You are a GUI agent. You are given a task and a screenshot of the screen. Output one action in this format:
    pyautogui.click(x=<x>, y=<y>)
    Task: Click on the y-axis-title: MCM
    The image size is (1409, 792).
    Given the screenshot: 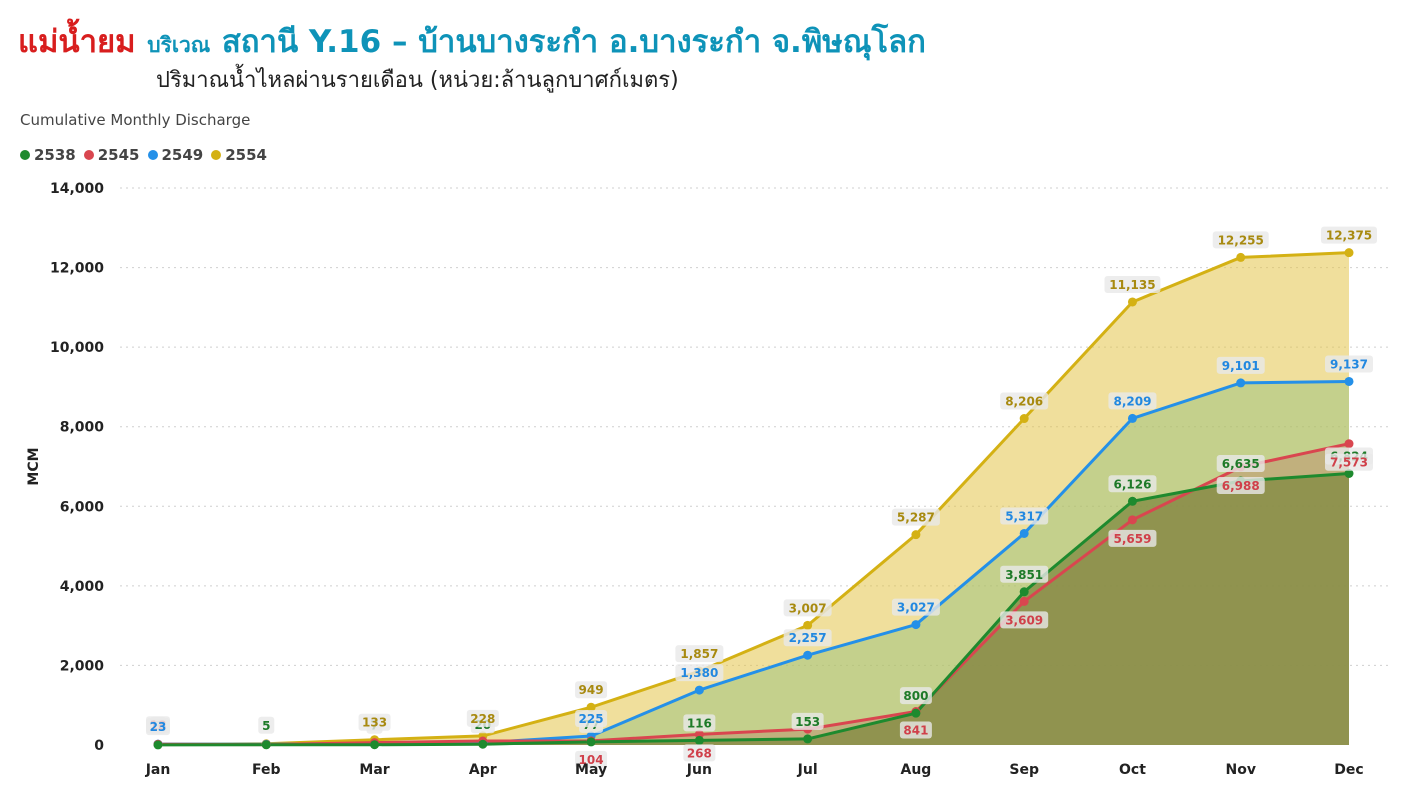 What is the action you would take?
    pyautogui.click(x=34, y=466)
    